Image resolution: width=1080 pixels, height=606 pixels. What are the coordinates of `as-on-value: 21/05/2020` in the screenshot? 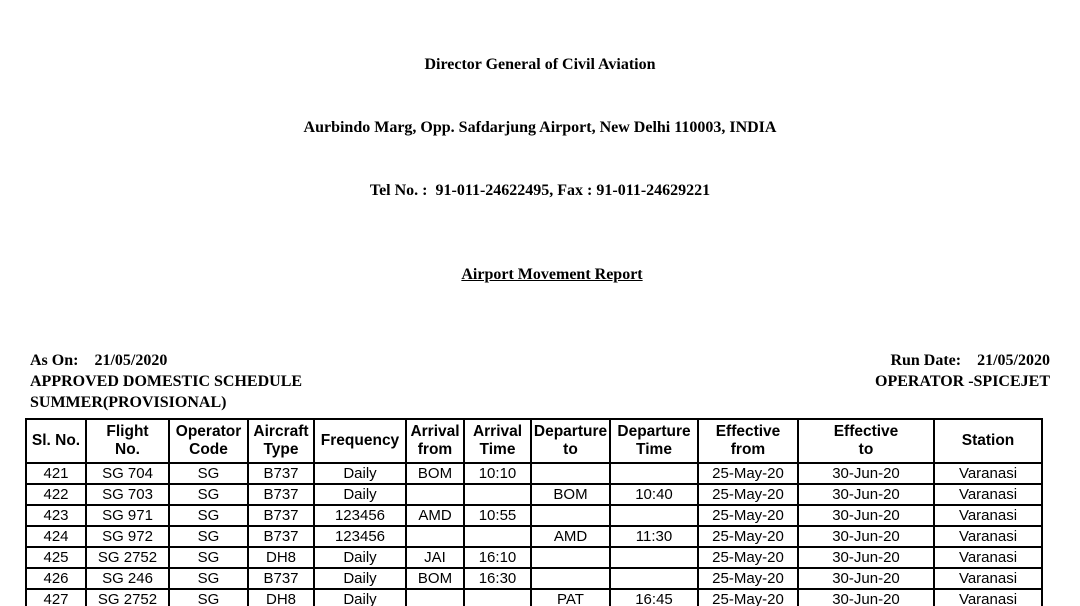 It's located at (131, 360).